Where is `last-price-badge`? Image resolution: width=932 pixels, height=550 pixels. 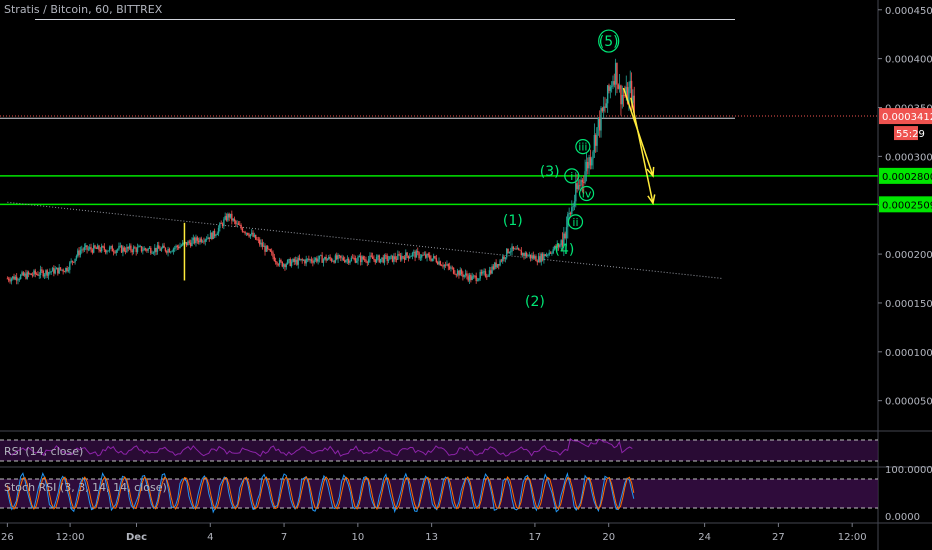 last-price-badge is located at coordinates (905, 116).